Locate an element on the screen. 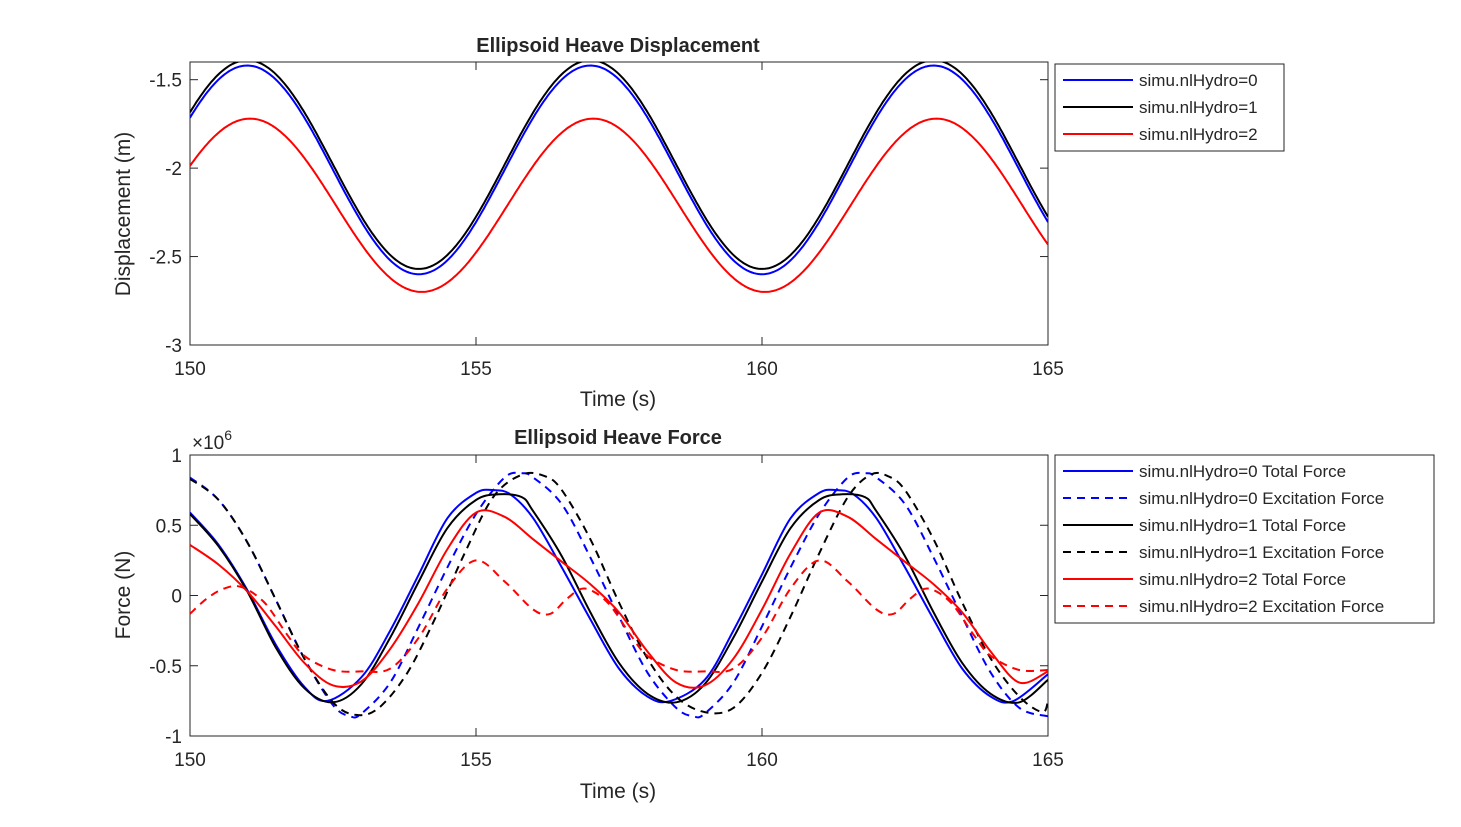 This screenshot has width=1461, height=827. legend-entry-label: simu.nlHydro=1 Excitation Force is located at coordinates (1261, 552).